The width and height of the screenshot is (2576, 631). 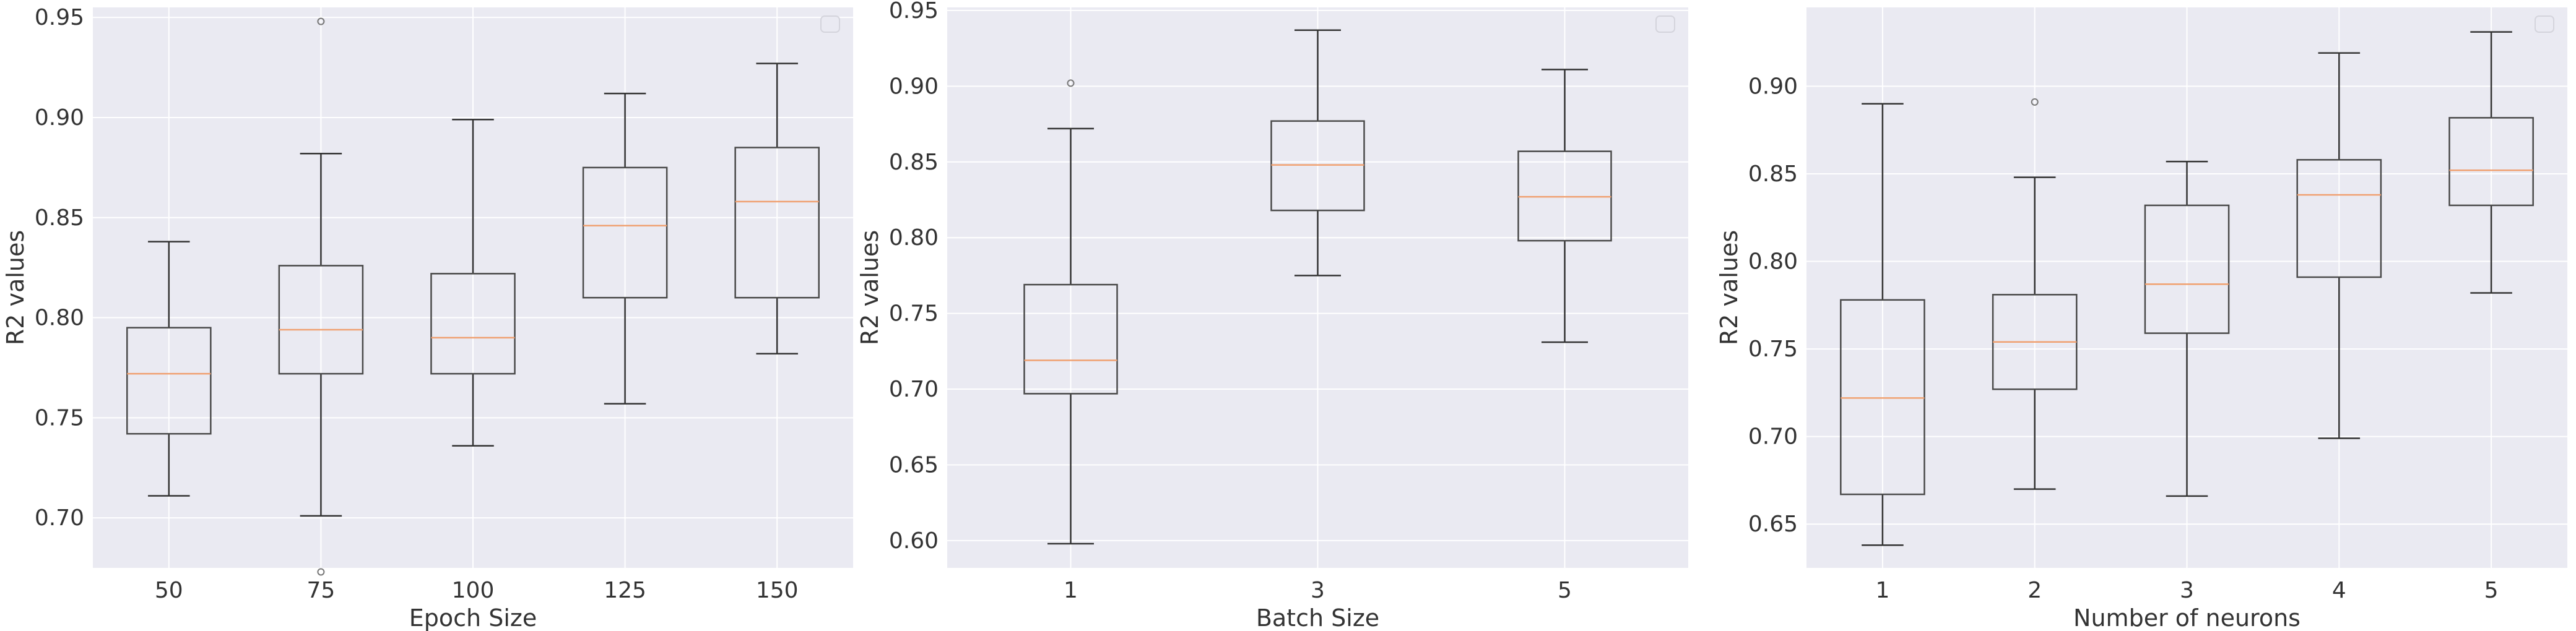 I want to click on x-axis-label: Number of neurons, so click(x=2187, y=617).